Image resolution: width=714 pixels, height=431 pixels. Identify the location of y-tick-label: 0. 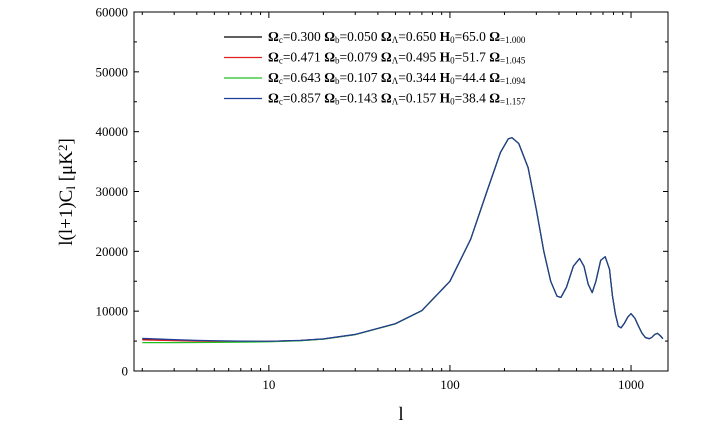
(125, 371).